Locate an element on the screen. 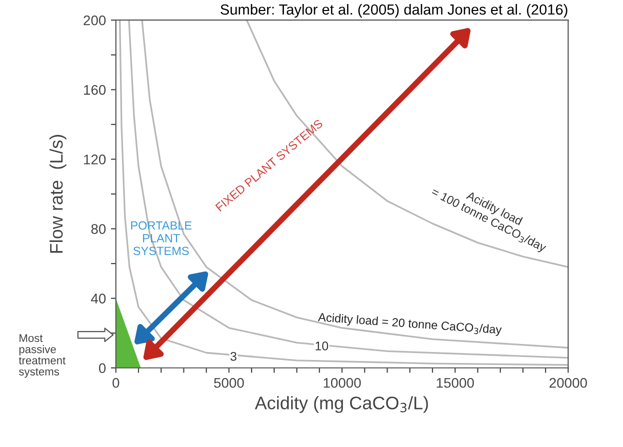 This screenshot has width=623, height=447. annotation: Acidity load = 20 tonne CaCO$_{3}$/day is located at coordinates (410, 324).